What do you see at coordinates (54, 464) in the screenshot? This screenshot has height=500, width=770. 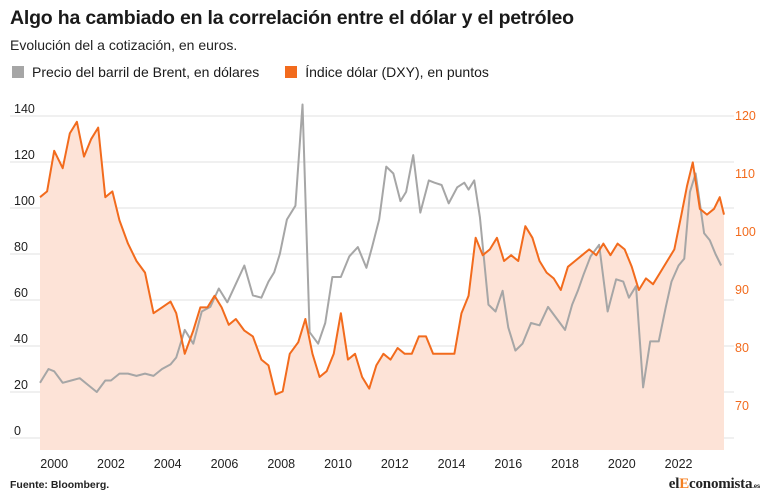 I see `x-axis-tick-label: 2000` at bounding box center [54, 464].